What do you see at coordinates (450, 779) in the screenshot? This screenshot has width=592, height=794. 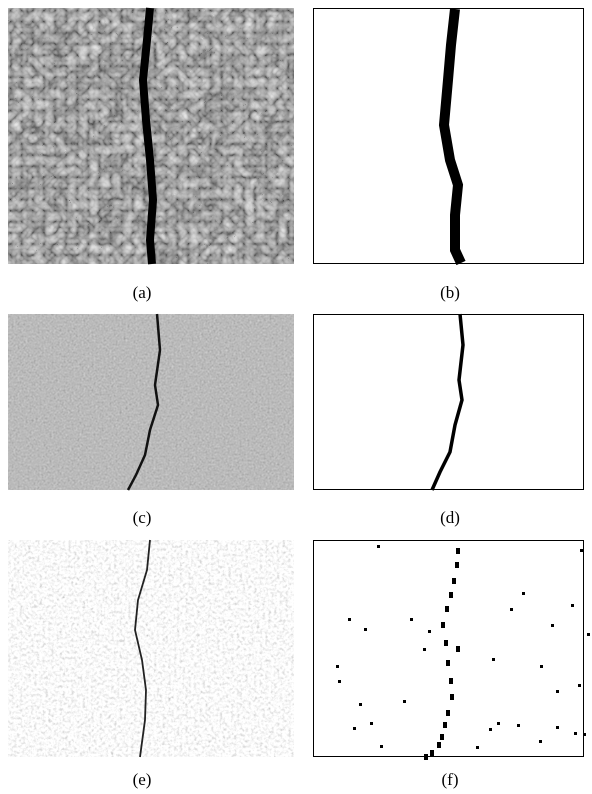 I see `caption: (f)` at bounding box center [450, 779].